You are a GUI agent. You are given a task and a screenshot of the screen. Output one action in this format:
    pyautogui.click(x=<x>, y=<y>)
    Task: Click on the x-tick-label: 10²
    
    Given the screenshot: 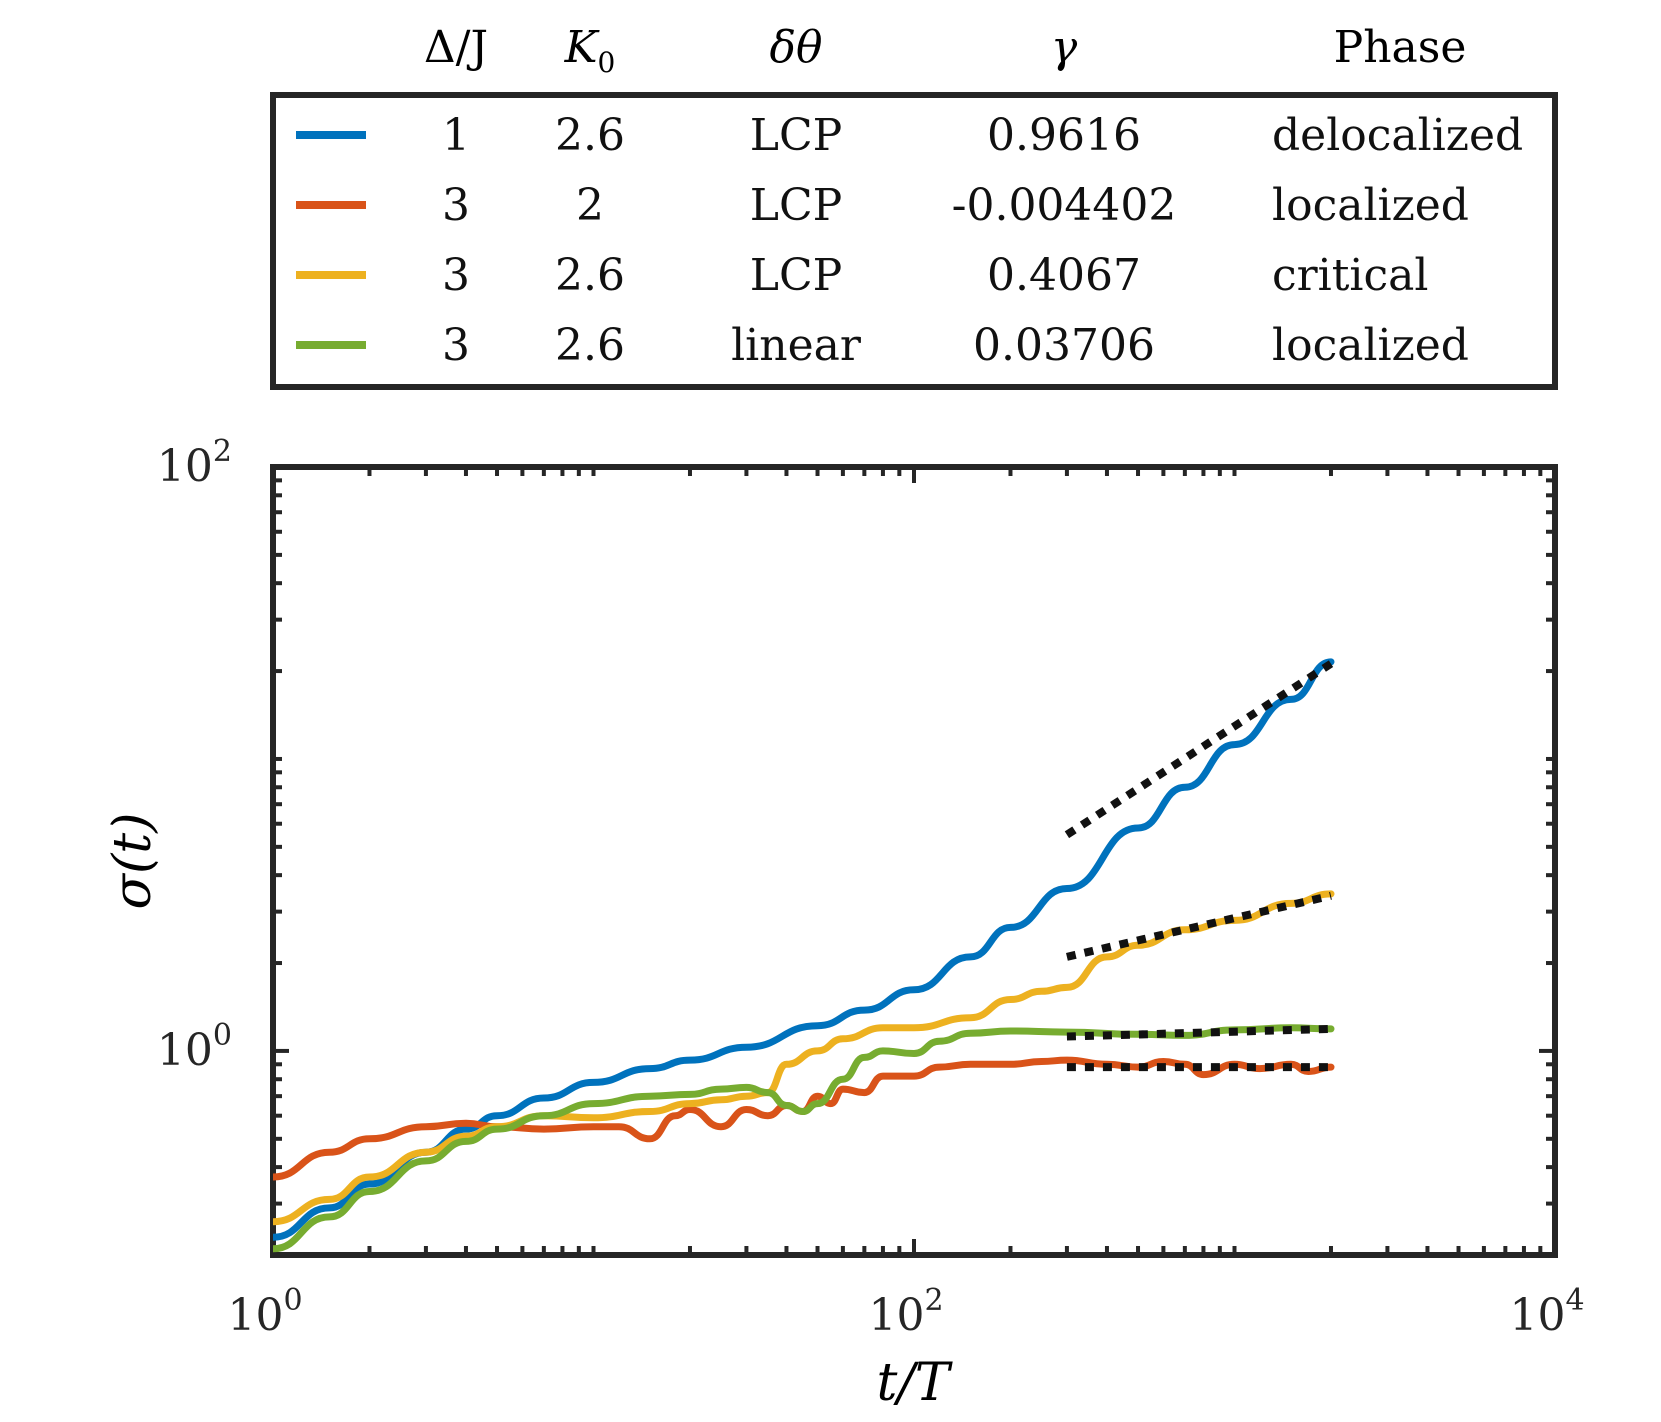 What is the action you would take?
    pyautogui.click(x=905, y=1312)
    